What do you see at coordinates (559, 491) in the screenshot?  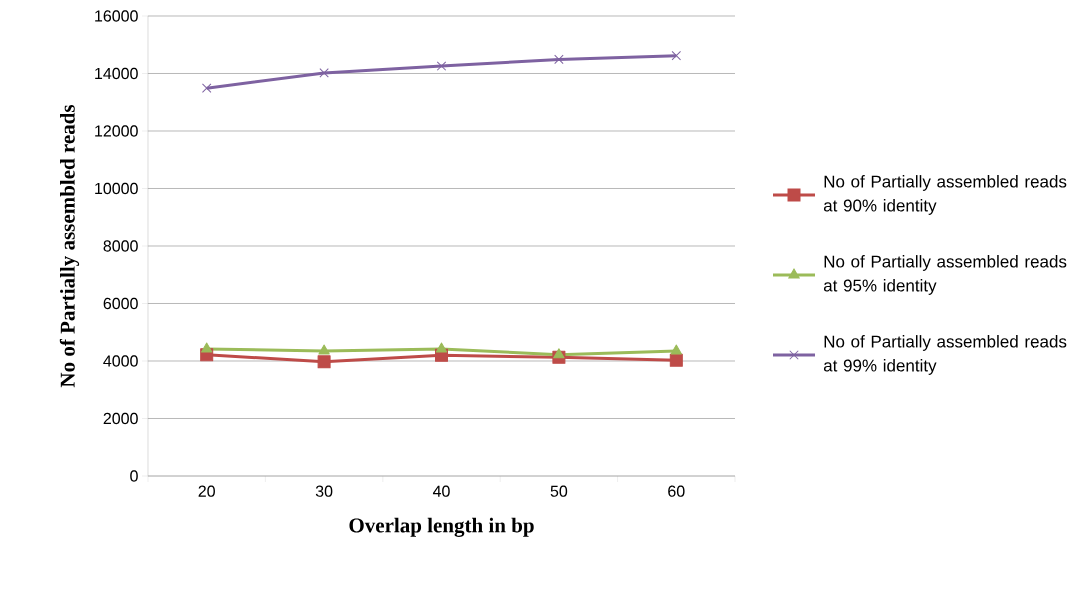 I see `x-tick-label: 50` at bounding box center [559, 491].